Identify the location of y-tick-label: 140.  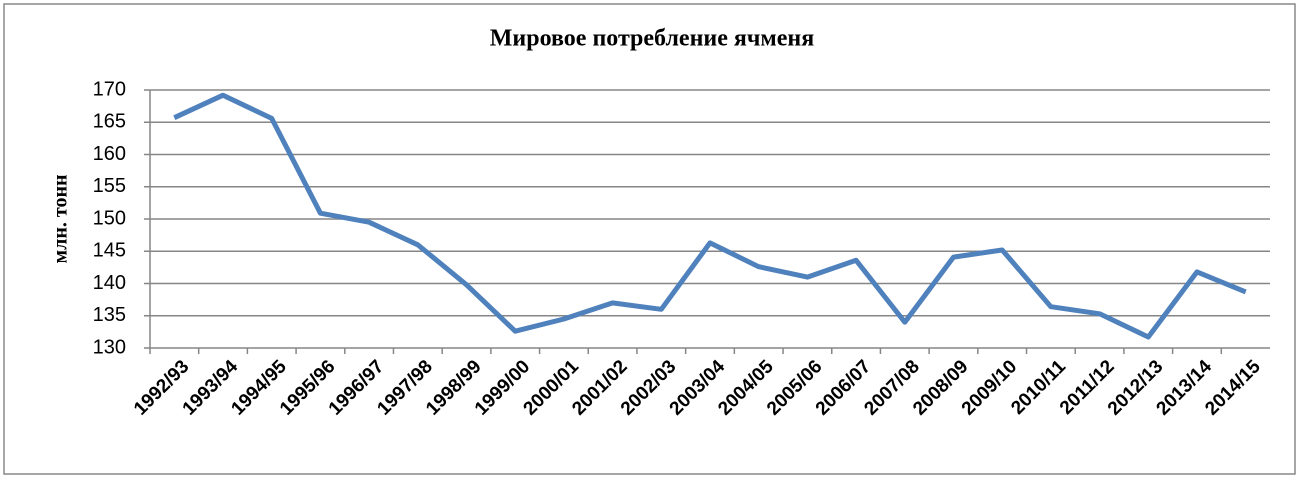
(109, 283).